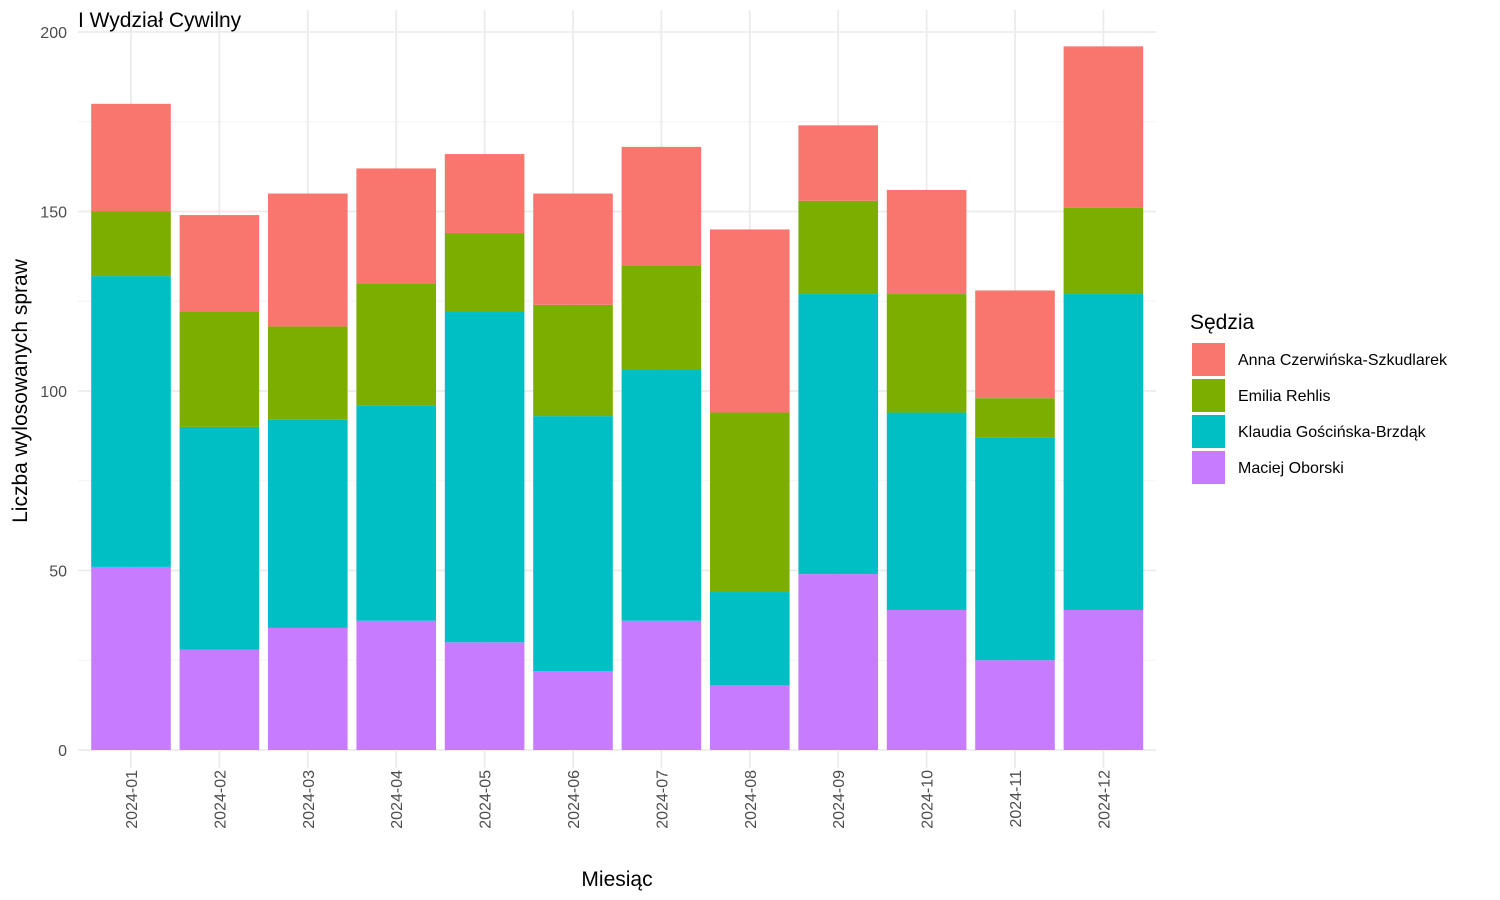 This screenshot has height=900, width=1500. Describe the element at coordinates (132, 799) in the screenshot. I see `x-tick-label: 2024-01` at that location.